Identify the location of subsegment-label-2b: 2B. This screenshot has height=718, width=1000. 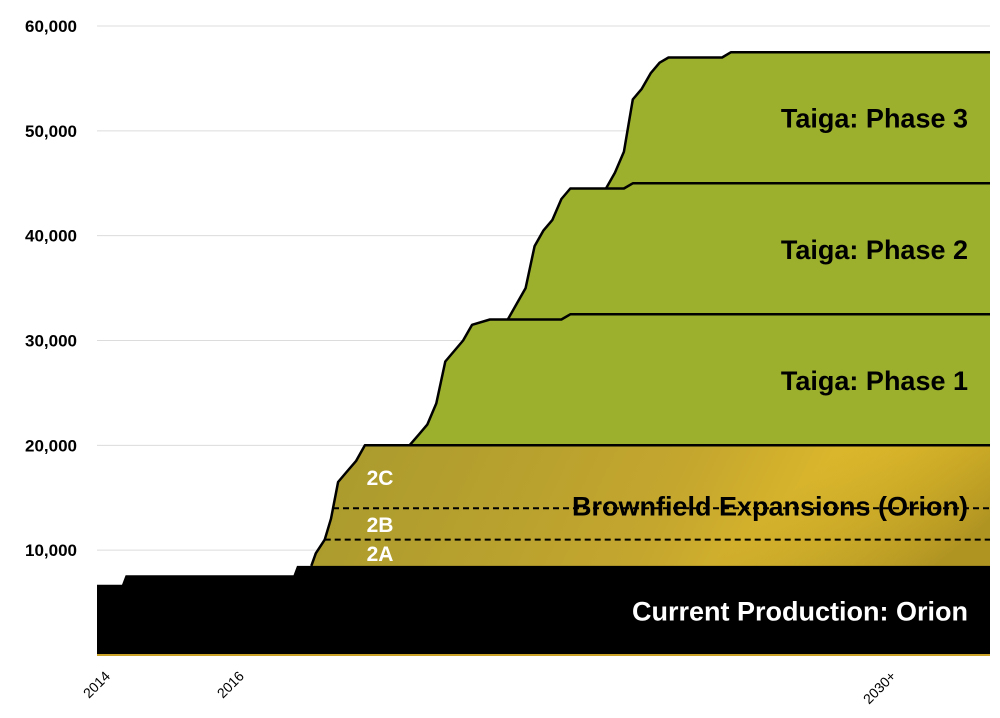
(380, 525).